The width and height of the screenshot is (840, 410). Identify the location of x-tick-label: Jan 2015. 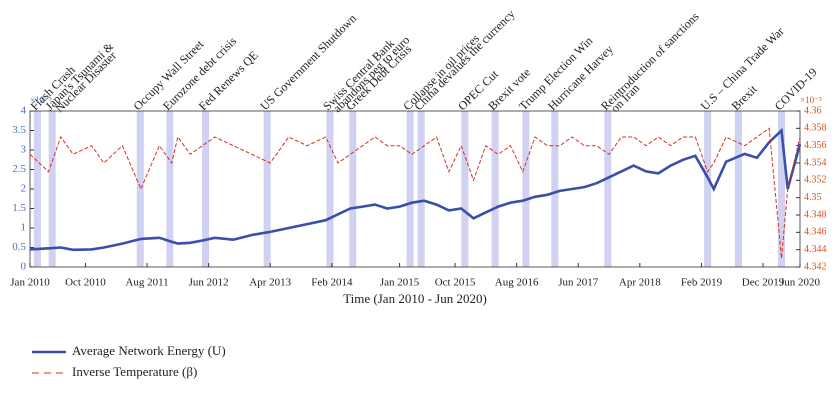
(400, 283).